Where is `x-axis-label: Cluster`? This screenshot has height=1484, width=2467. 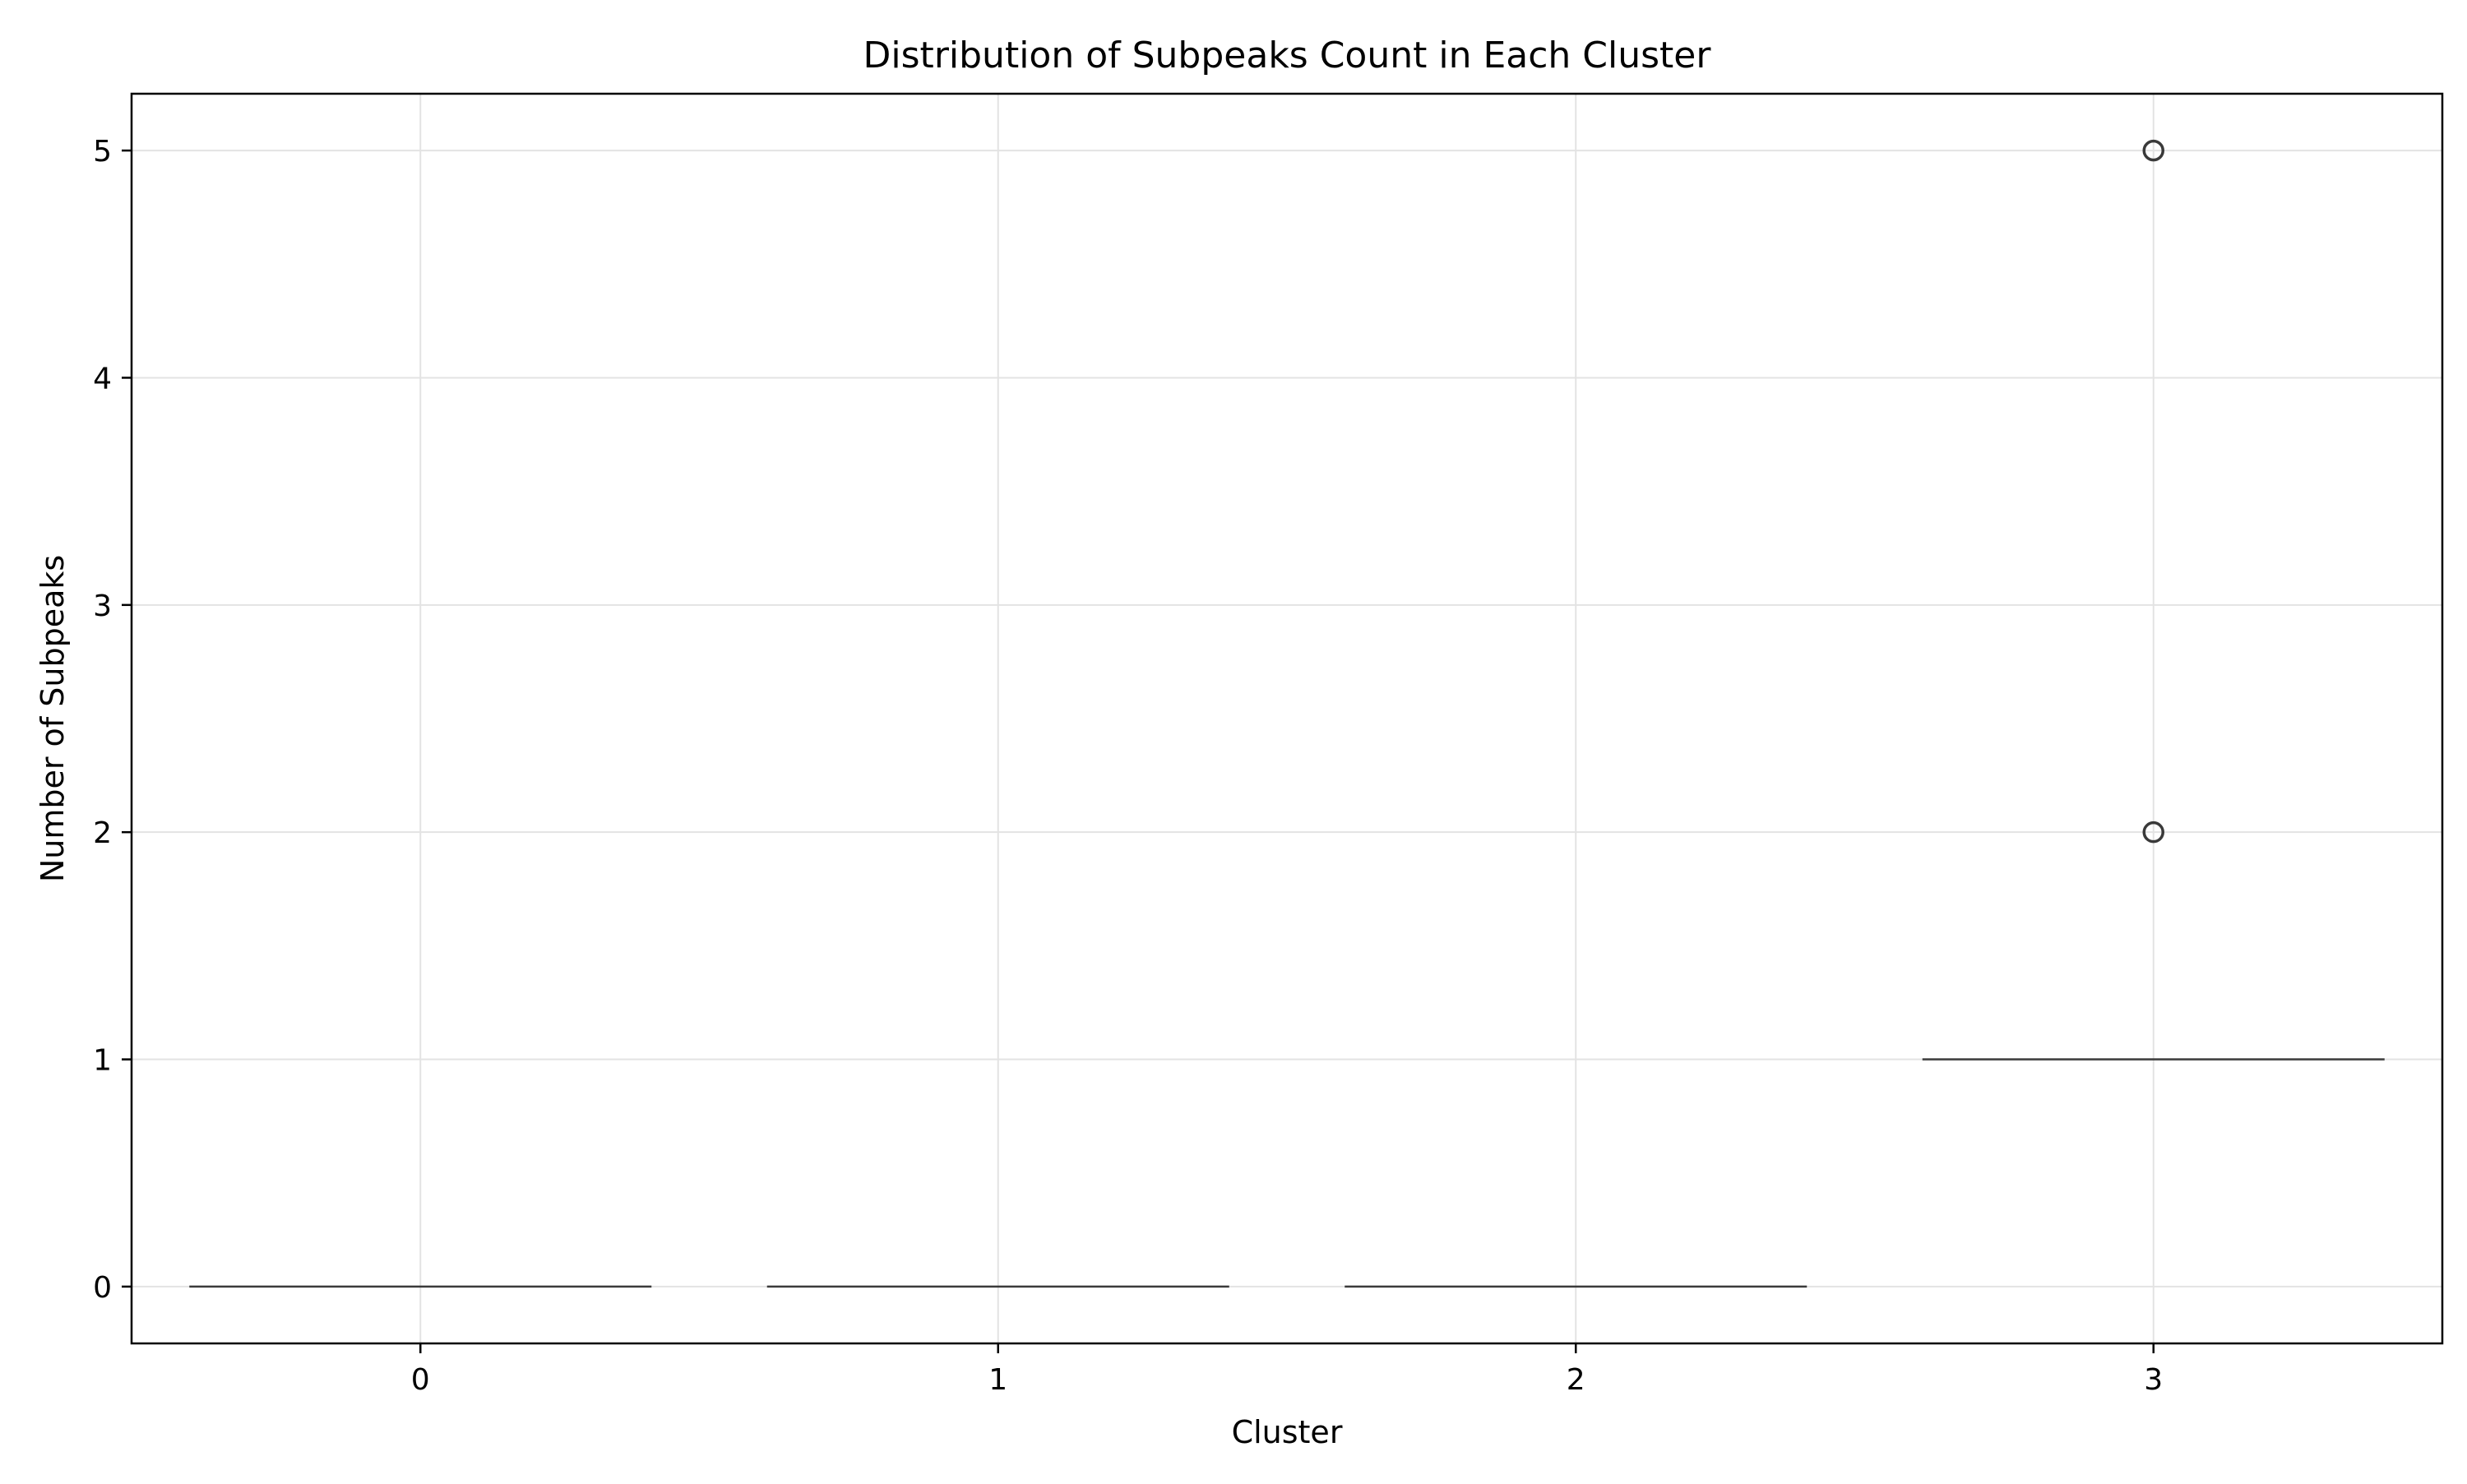
x-axis-label: Cluster is located at coordinates (1287, 1432).